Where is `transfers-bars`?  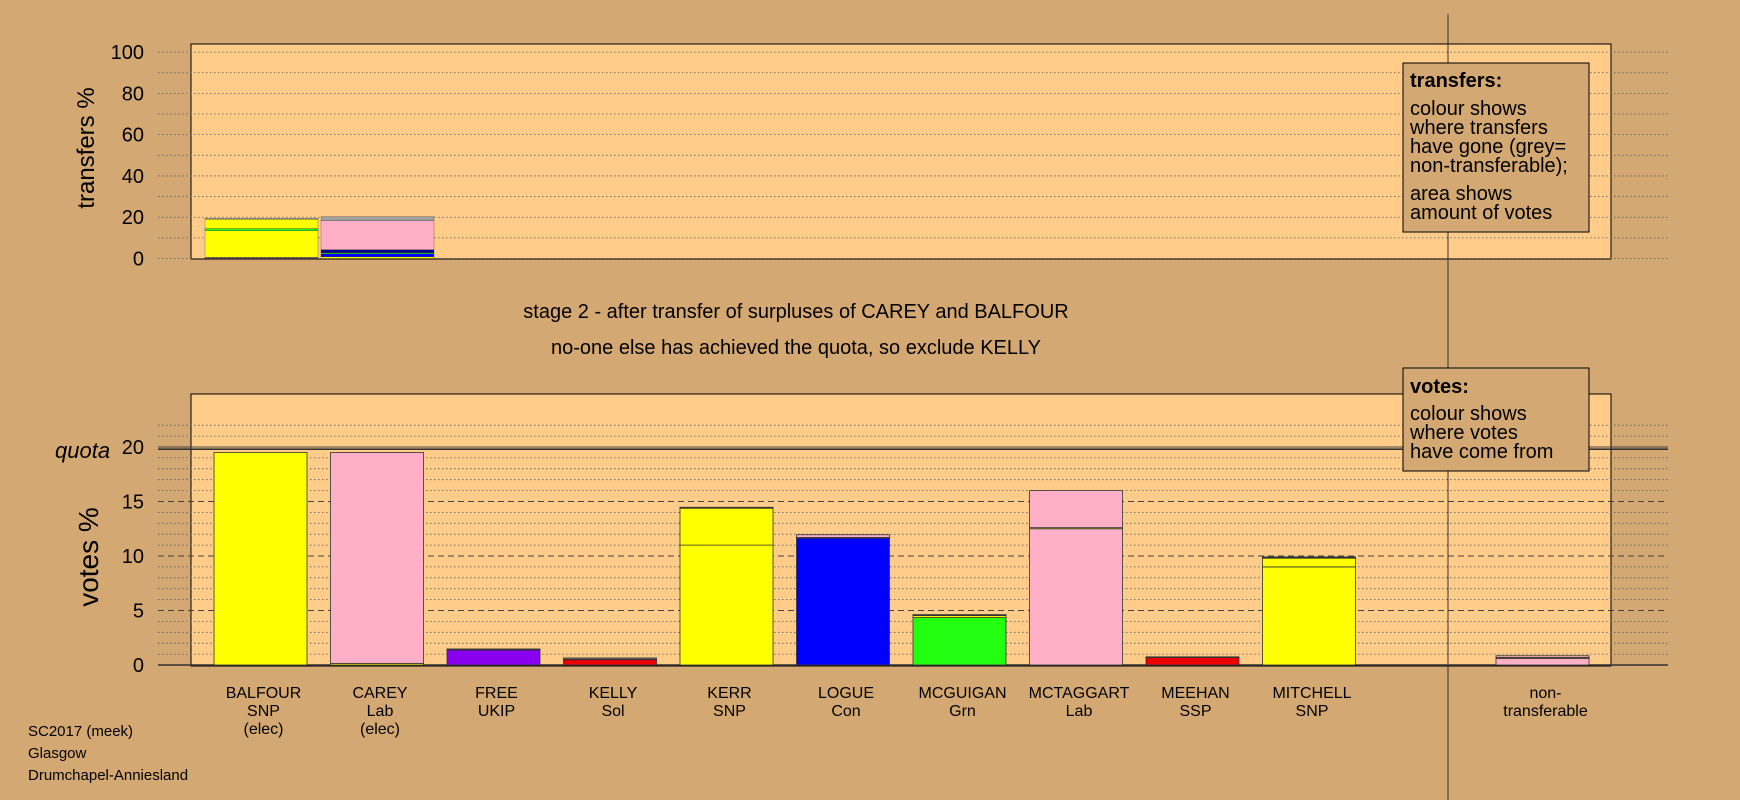
transfers-bars is located at coordinates (319, 237).